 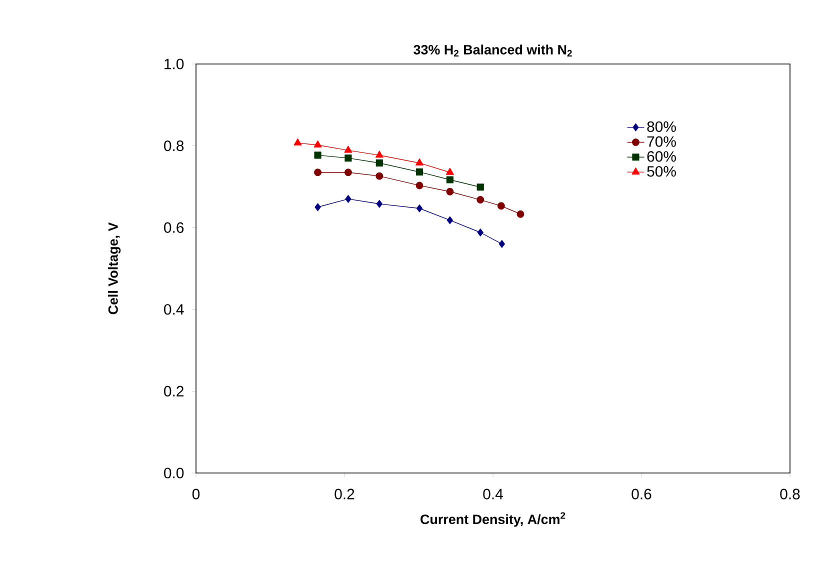 I want to click on x-tick-label: 0, so click(x=196, y=494).